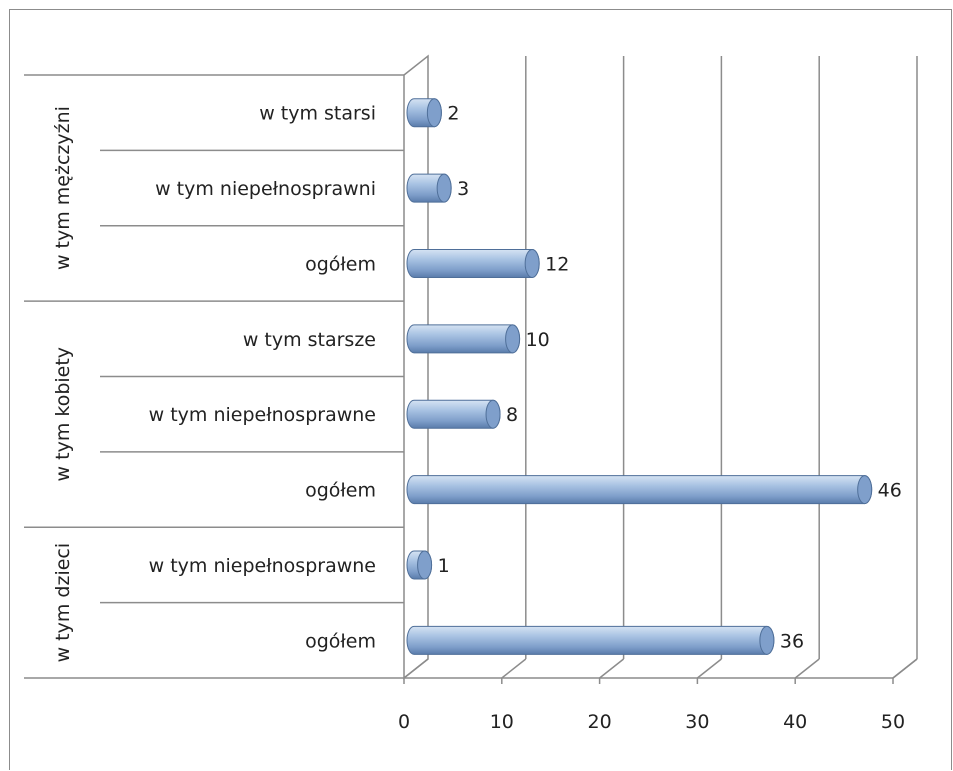 The width and height of the screenshot is (953, 771). Describe the element at coordinates (63, 188) in the screenshot. I see `group-label: w tym mężczyźni` at that location.